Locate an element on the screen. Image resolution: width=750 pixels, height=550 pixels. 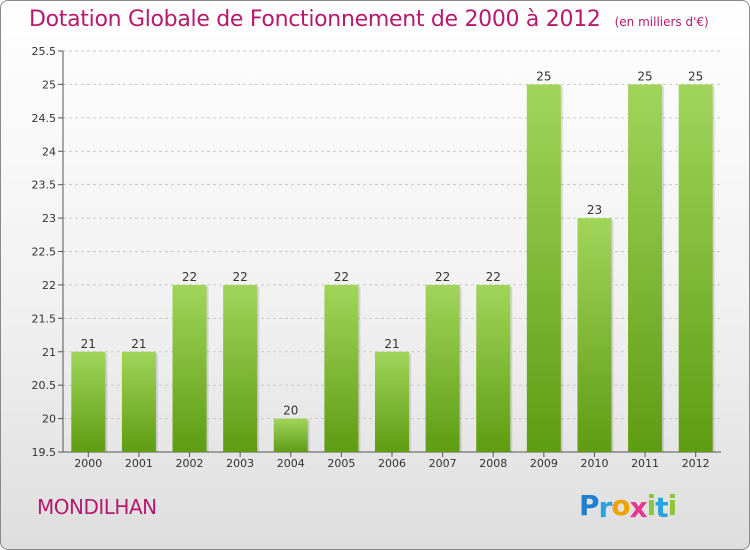
proxiti-logo: Proxiti is located at coordinates (628, 506).